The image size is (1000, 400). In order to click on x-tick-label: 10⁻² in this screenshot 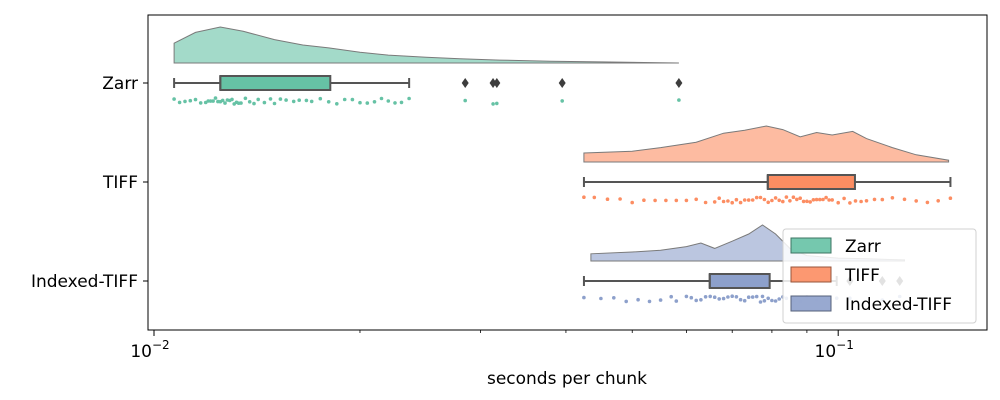, I will do `click(149, 350)`.